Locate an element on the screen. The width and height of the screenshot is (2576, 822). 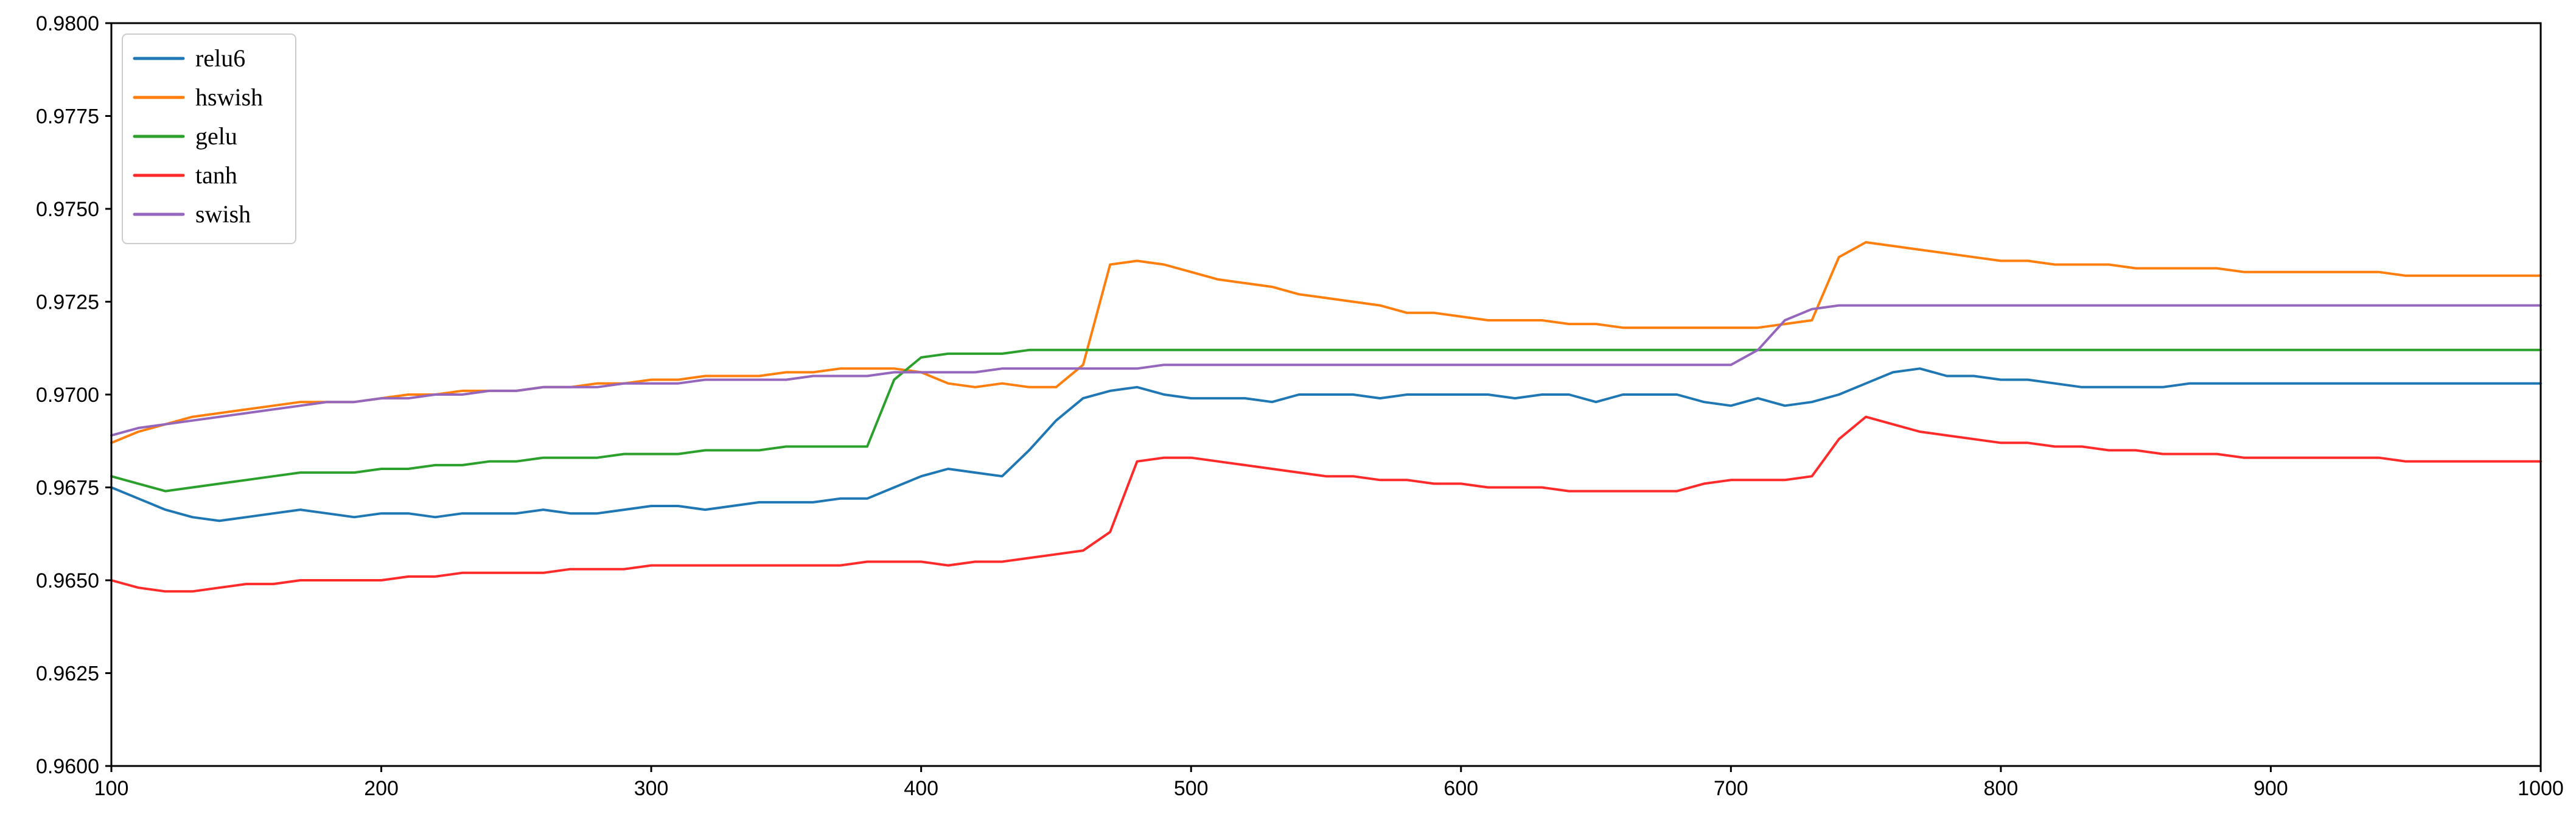
legend-label-hswish: hswish is located at coordinates (229, 97).